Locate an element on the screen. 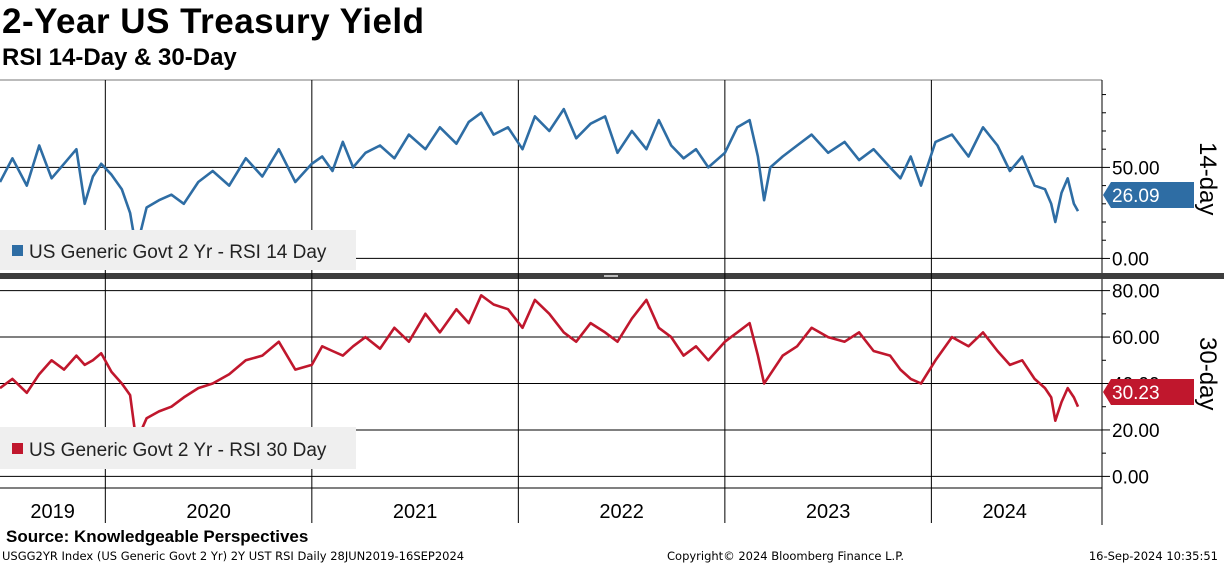 The width and height of the screenshot is (1224, 566). last-value-30-day: 30.23 is located at coordinates (1136, 393).